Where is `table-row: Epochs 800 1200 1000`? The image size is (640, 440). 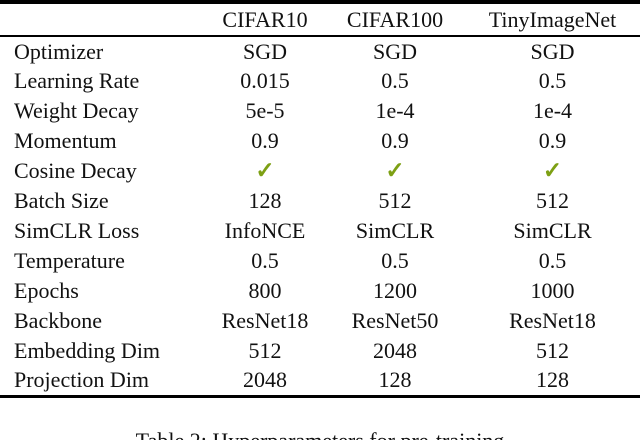
table-row: Epochs 800 1200 1000 is located at coordinates (320, 291).